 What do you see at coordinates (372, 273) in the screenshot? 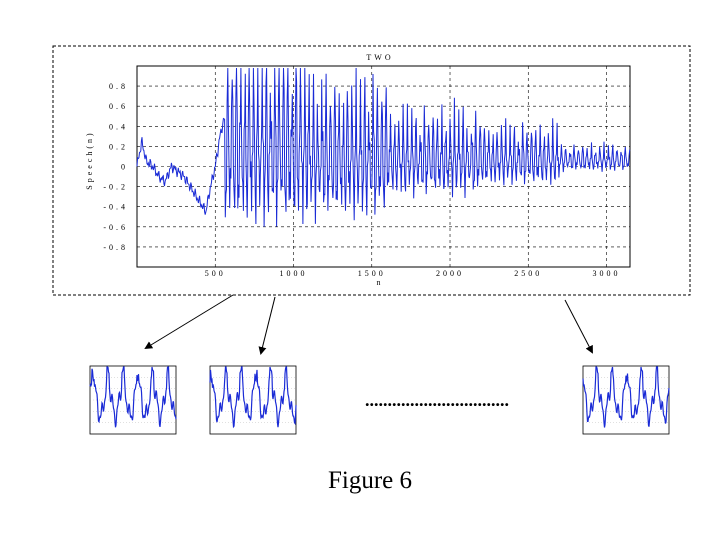
I see `x-tick-label: 1500` at bounding box center [372, 273].